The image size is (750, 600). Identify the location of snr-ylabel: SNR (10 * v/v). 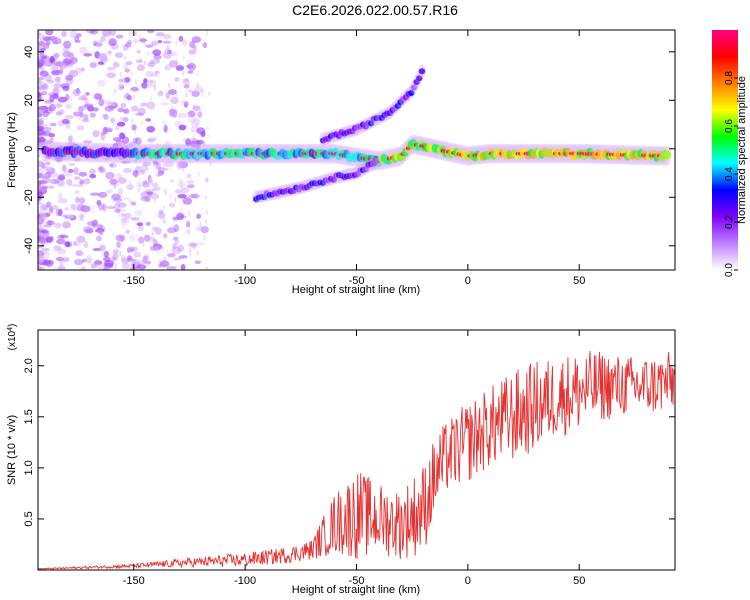
(12, 450).